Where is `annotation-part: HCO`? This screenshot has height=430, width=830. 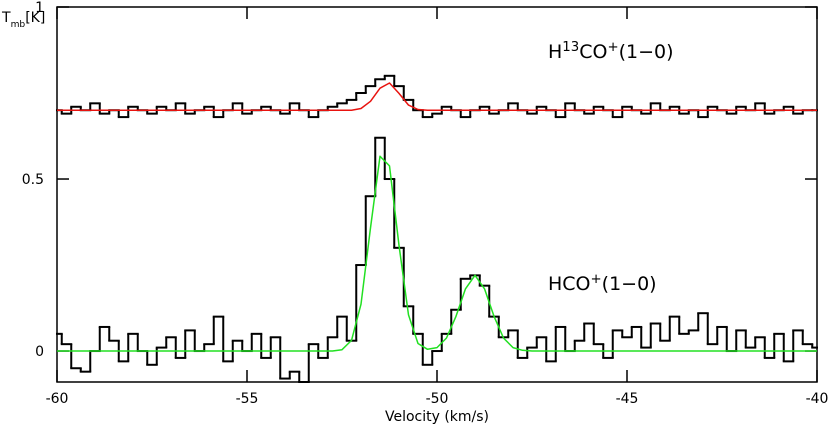 annotation-part: HCO is located at coordinates (569, 284).